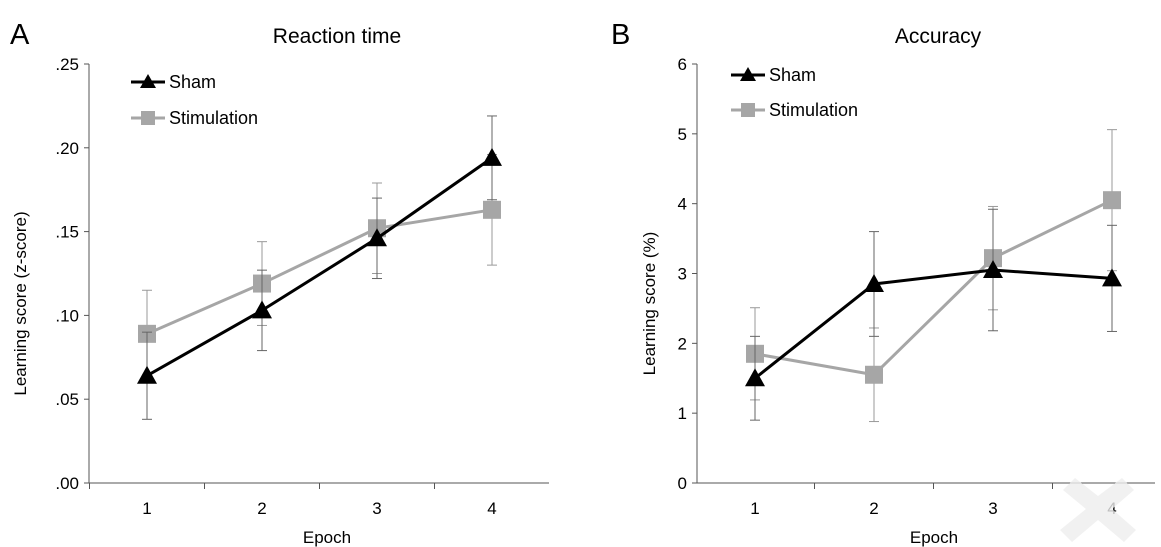 This screenshot has width=1161, height=547. Describe the element at coordinates (20, 303) in the screenshot. I see `y-axis-label: Learning score (z-score)` at that location.